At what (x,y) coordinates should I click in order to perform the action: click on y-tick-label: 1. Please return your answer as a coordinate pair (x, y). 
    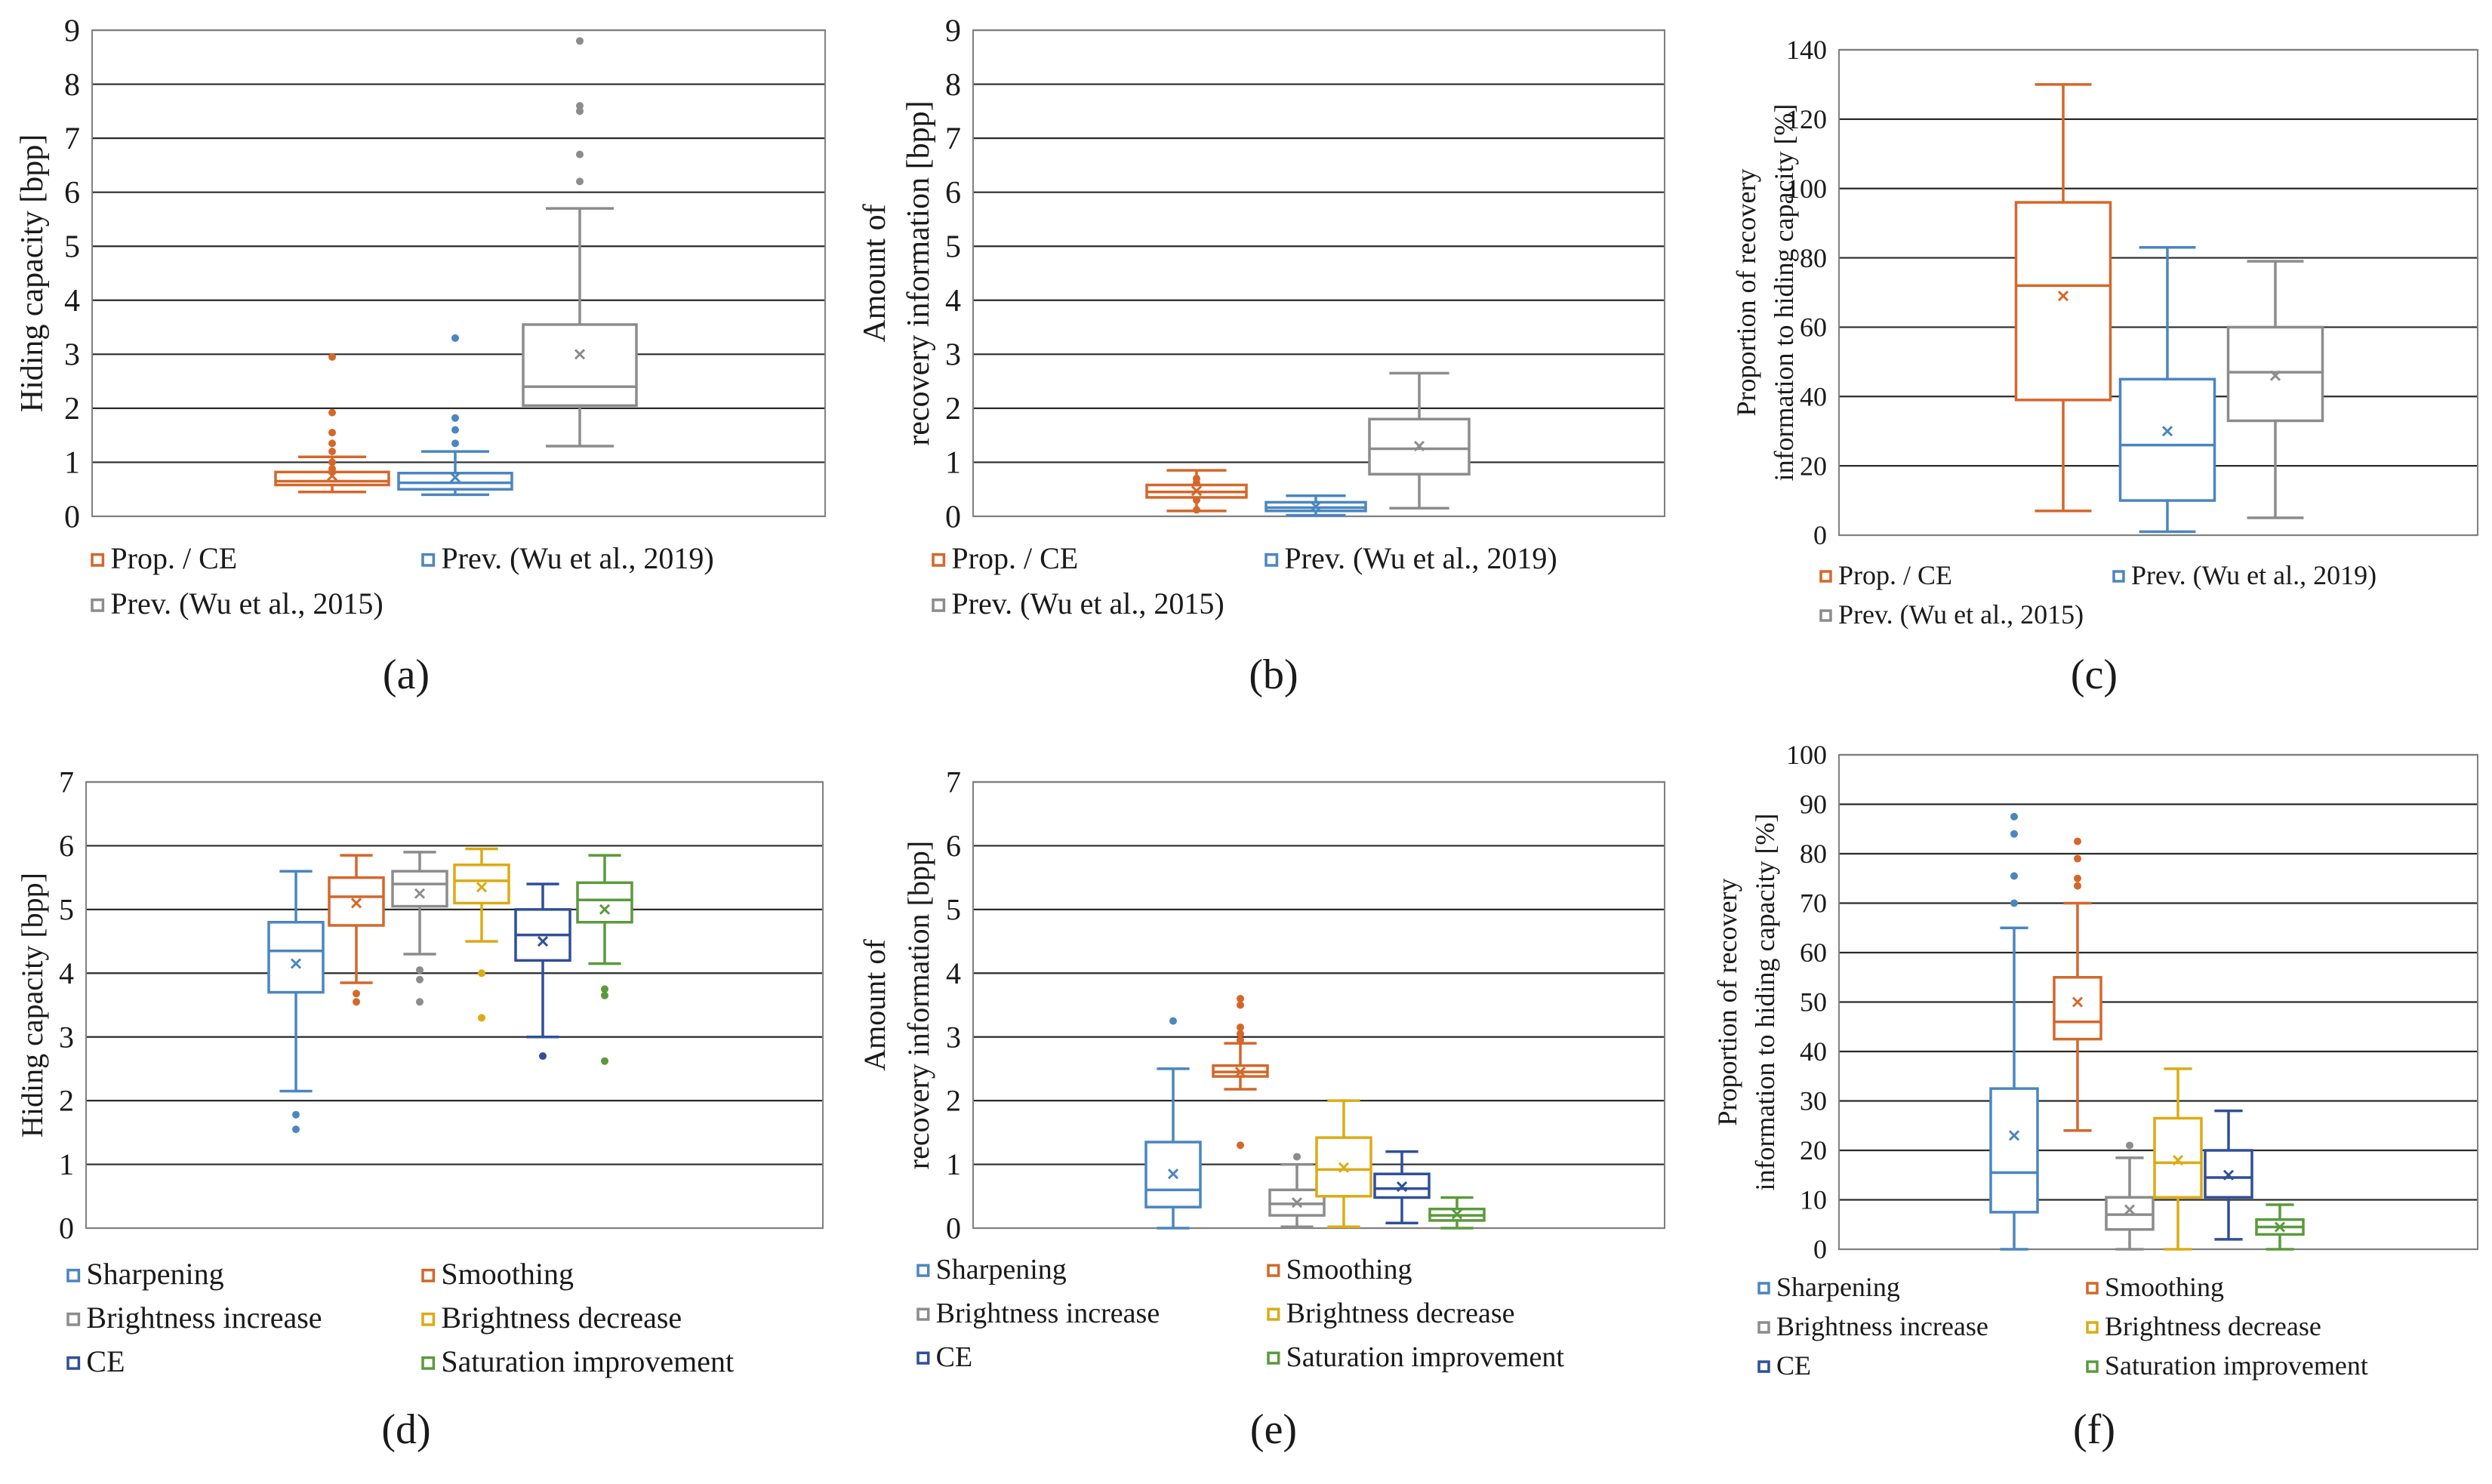
    Looking at the image, I should click on (953, 463).